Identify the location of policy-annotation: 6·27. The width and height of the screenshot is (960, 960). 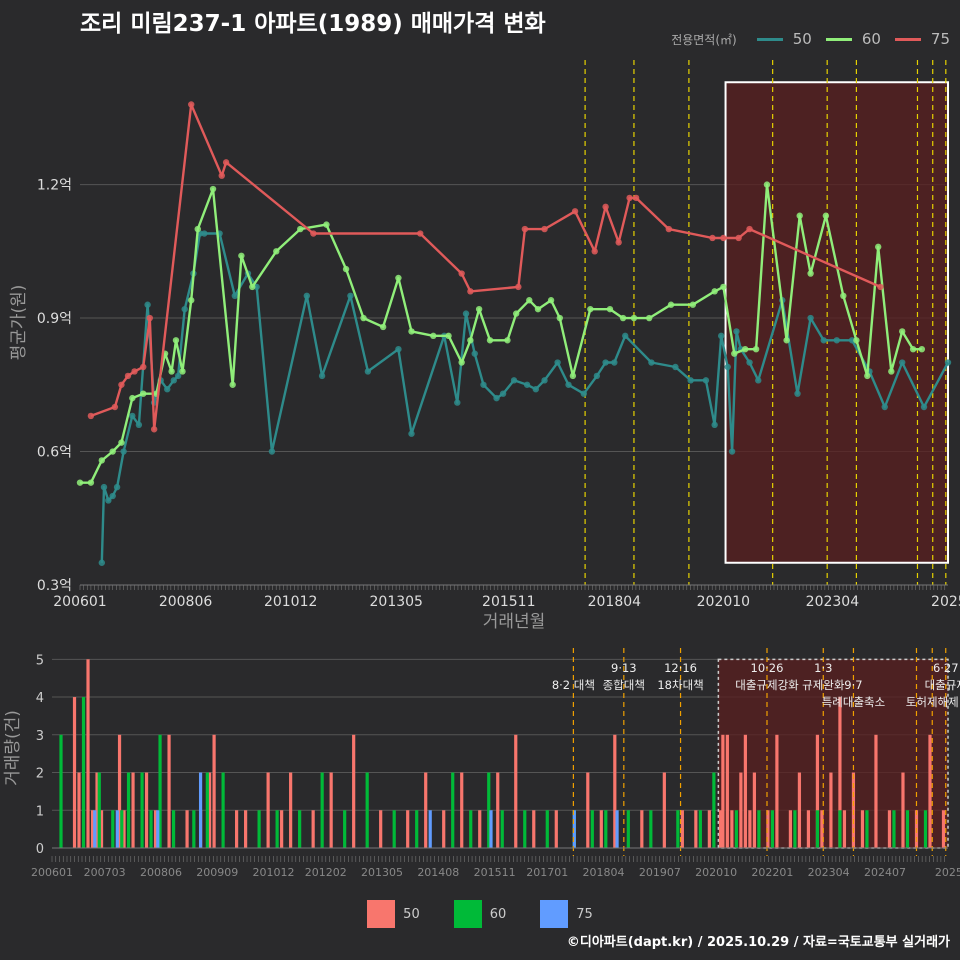
(946, 668).